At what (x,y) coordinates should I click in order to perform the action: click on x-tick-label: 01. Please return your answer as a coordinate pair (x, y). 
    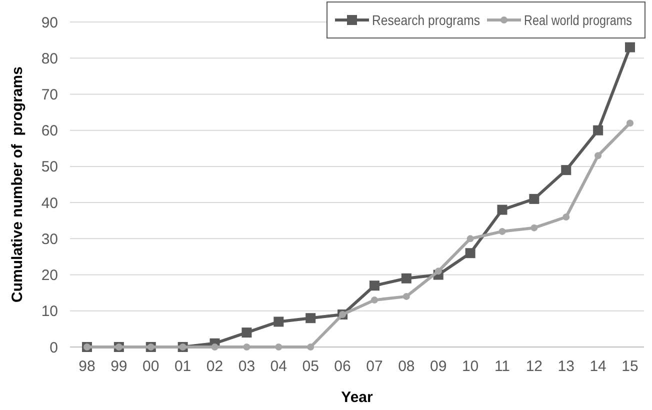
    Looking at the image, I should click on (183, 366).